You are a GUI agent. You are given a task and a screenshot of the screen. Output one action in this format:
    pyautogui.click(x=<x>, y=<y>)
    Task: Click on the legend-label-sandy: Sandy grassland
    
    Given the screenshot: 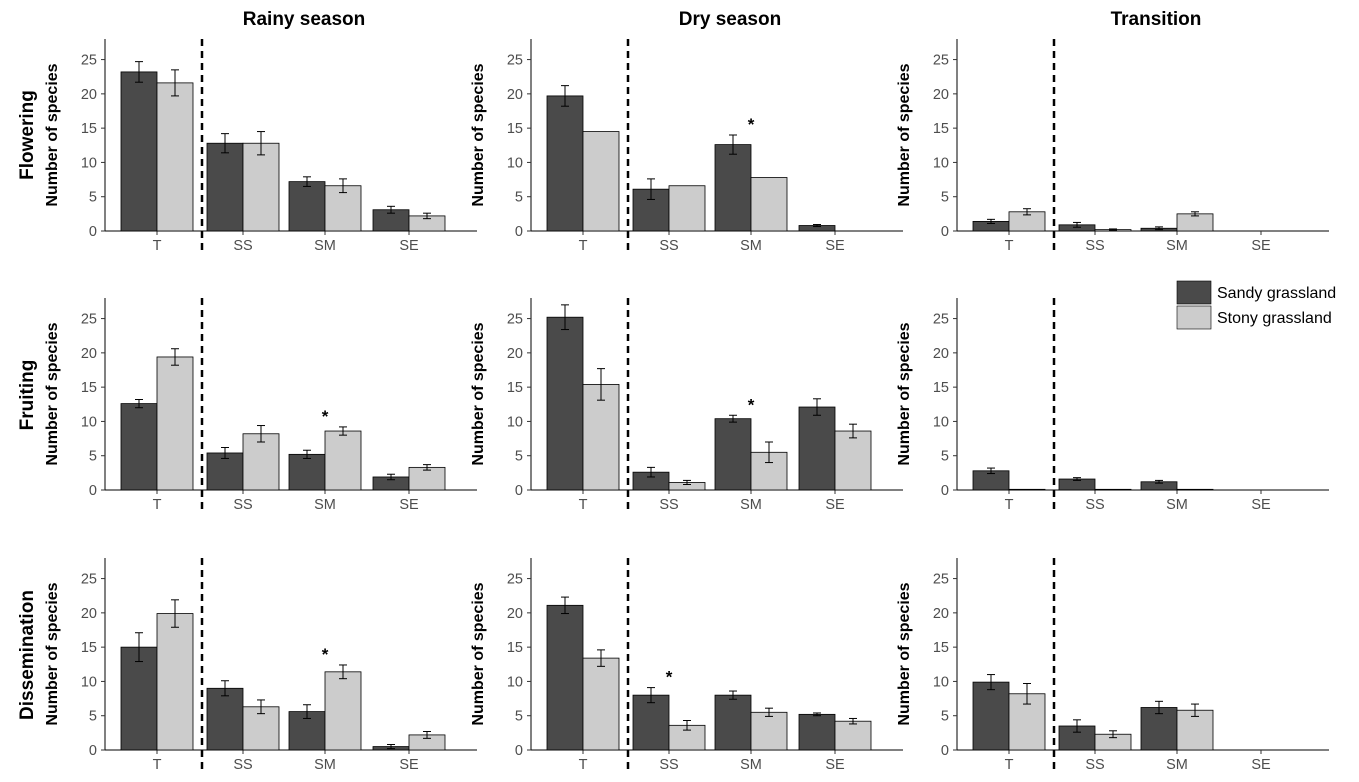 What is the action you would take?
    pyautogui.click(x=1276, y=293)
    